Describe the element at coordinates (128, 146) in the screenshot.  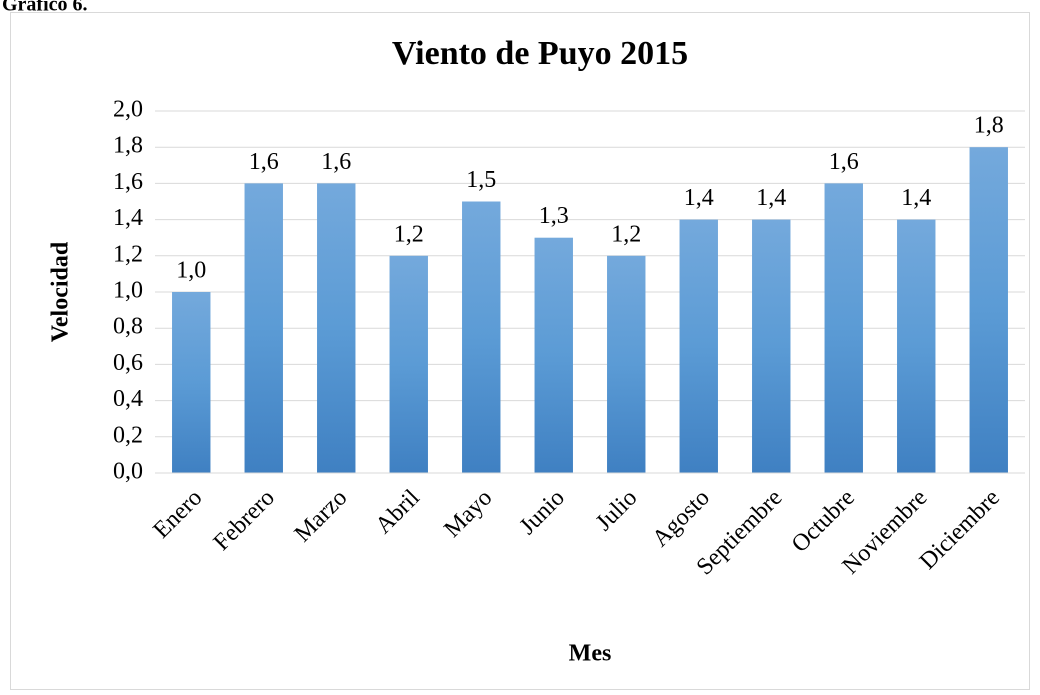
I see `y-tick-label: 1,8` at that location.